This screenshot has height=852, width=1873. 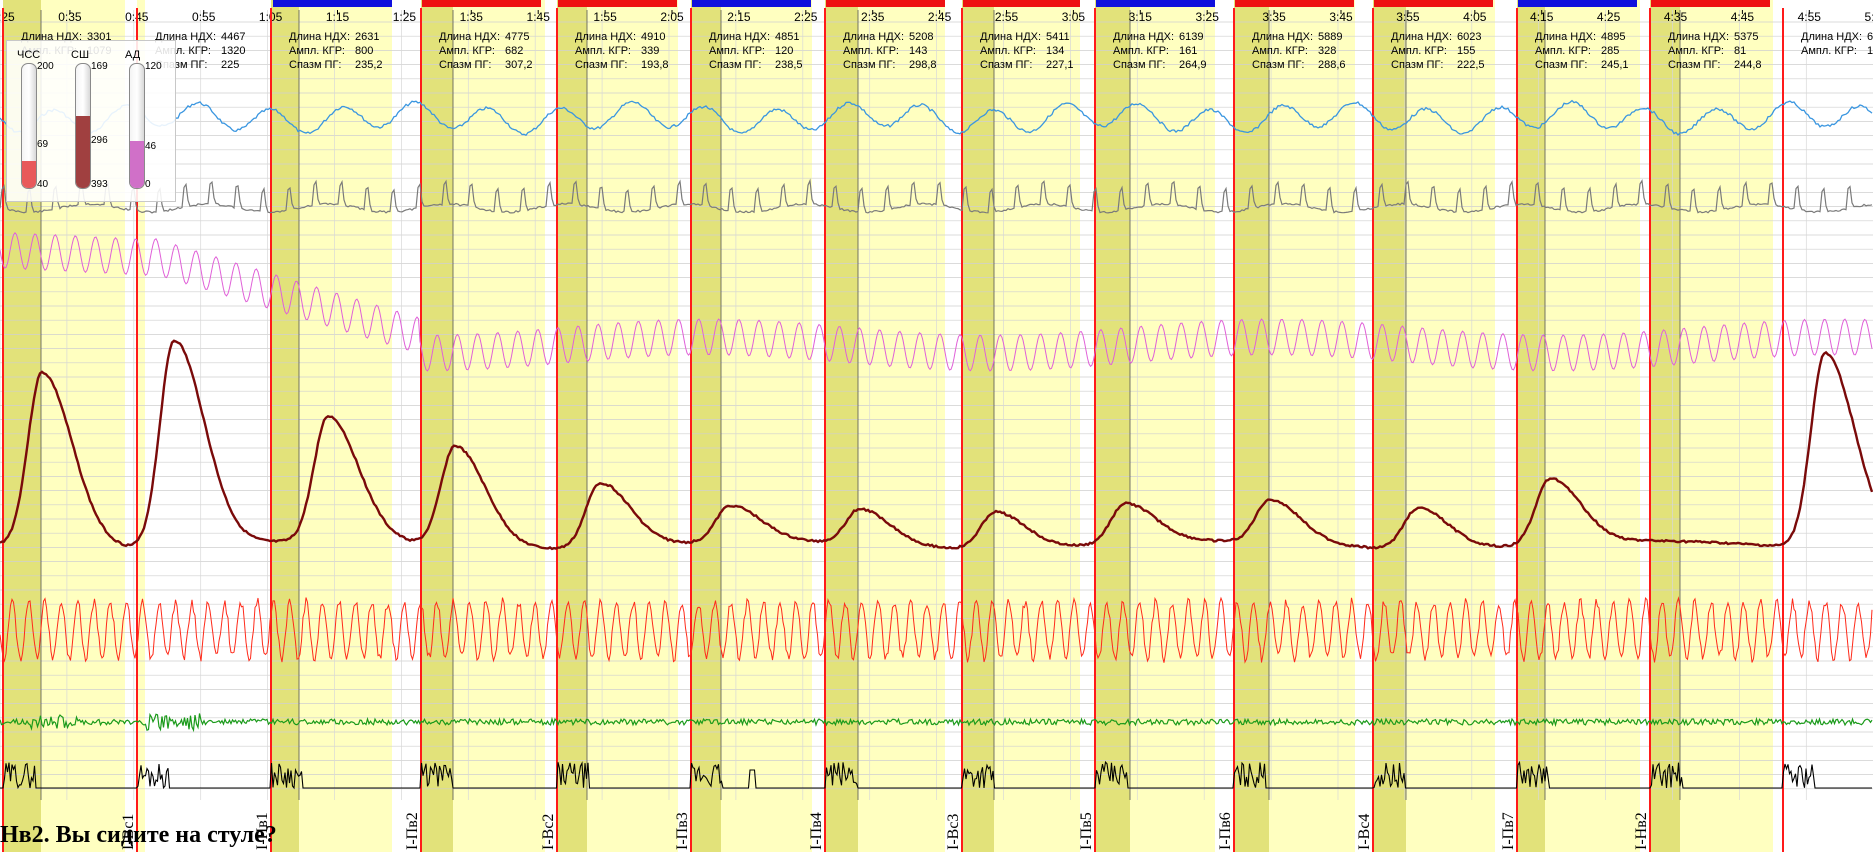 What do you see at coordinates (923, 65) in the screenshot?
I see `stat-value: 298,8` at bounding box center [923, 65].